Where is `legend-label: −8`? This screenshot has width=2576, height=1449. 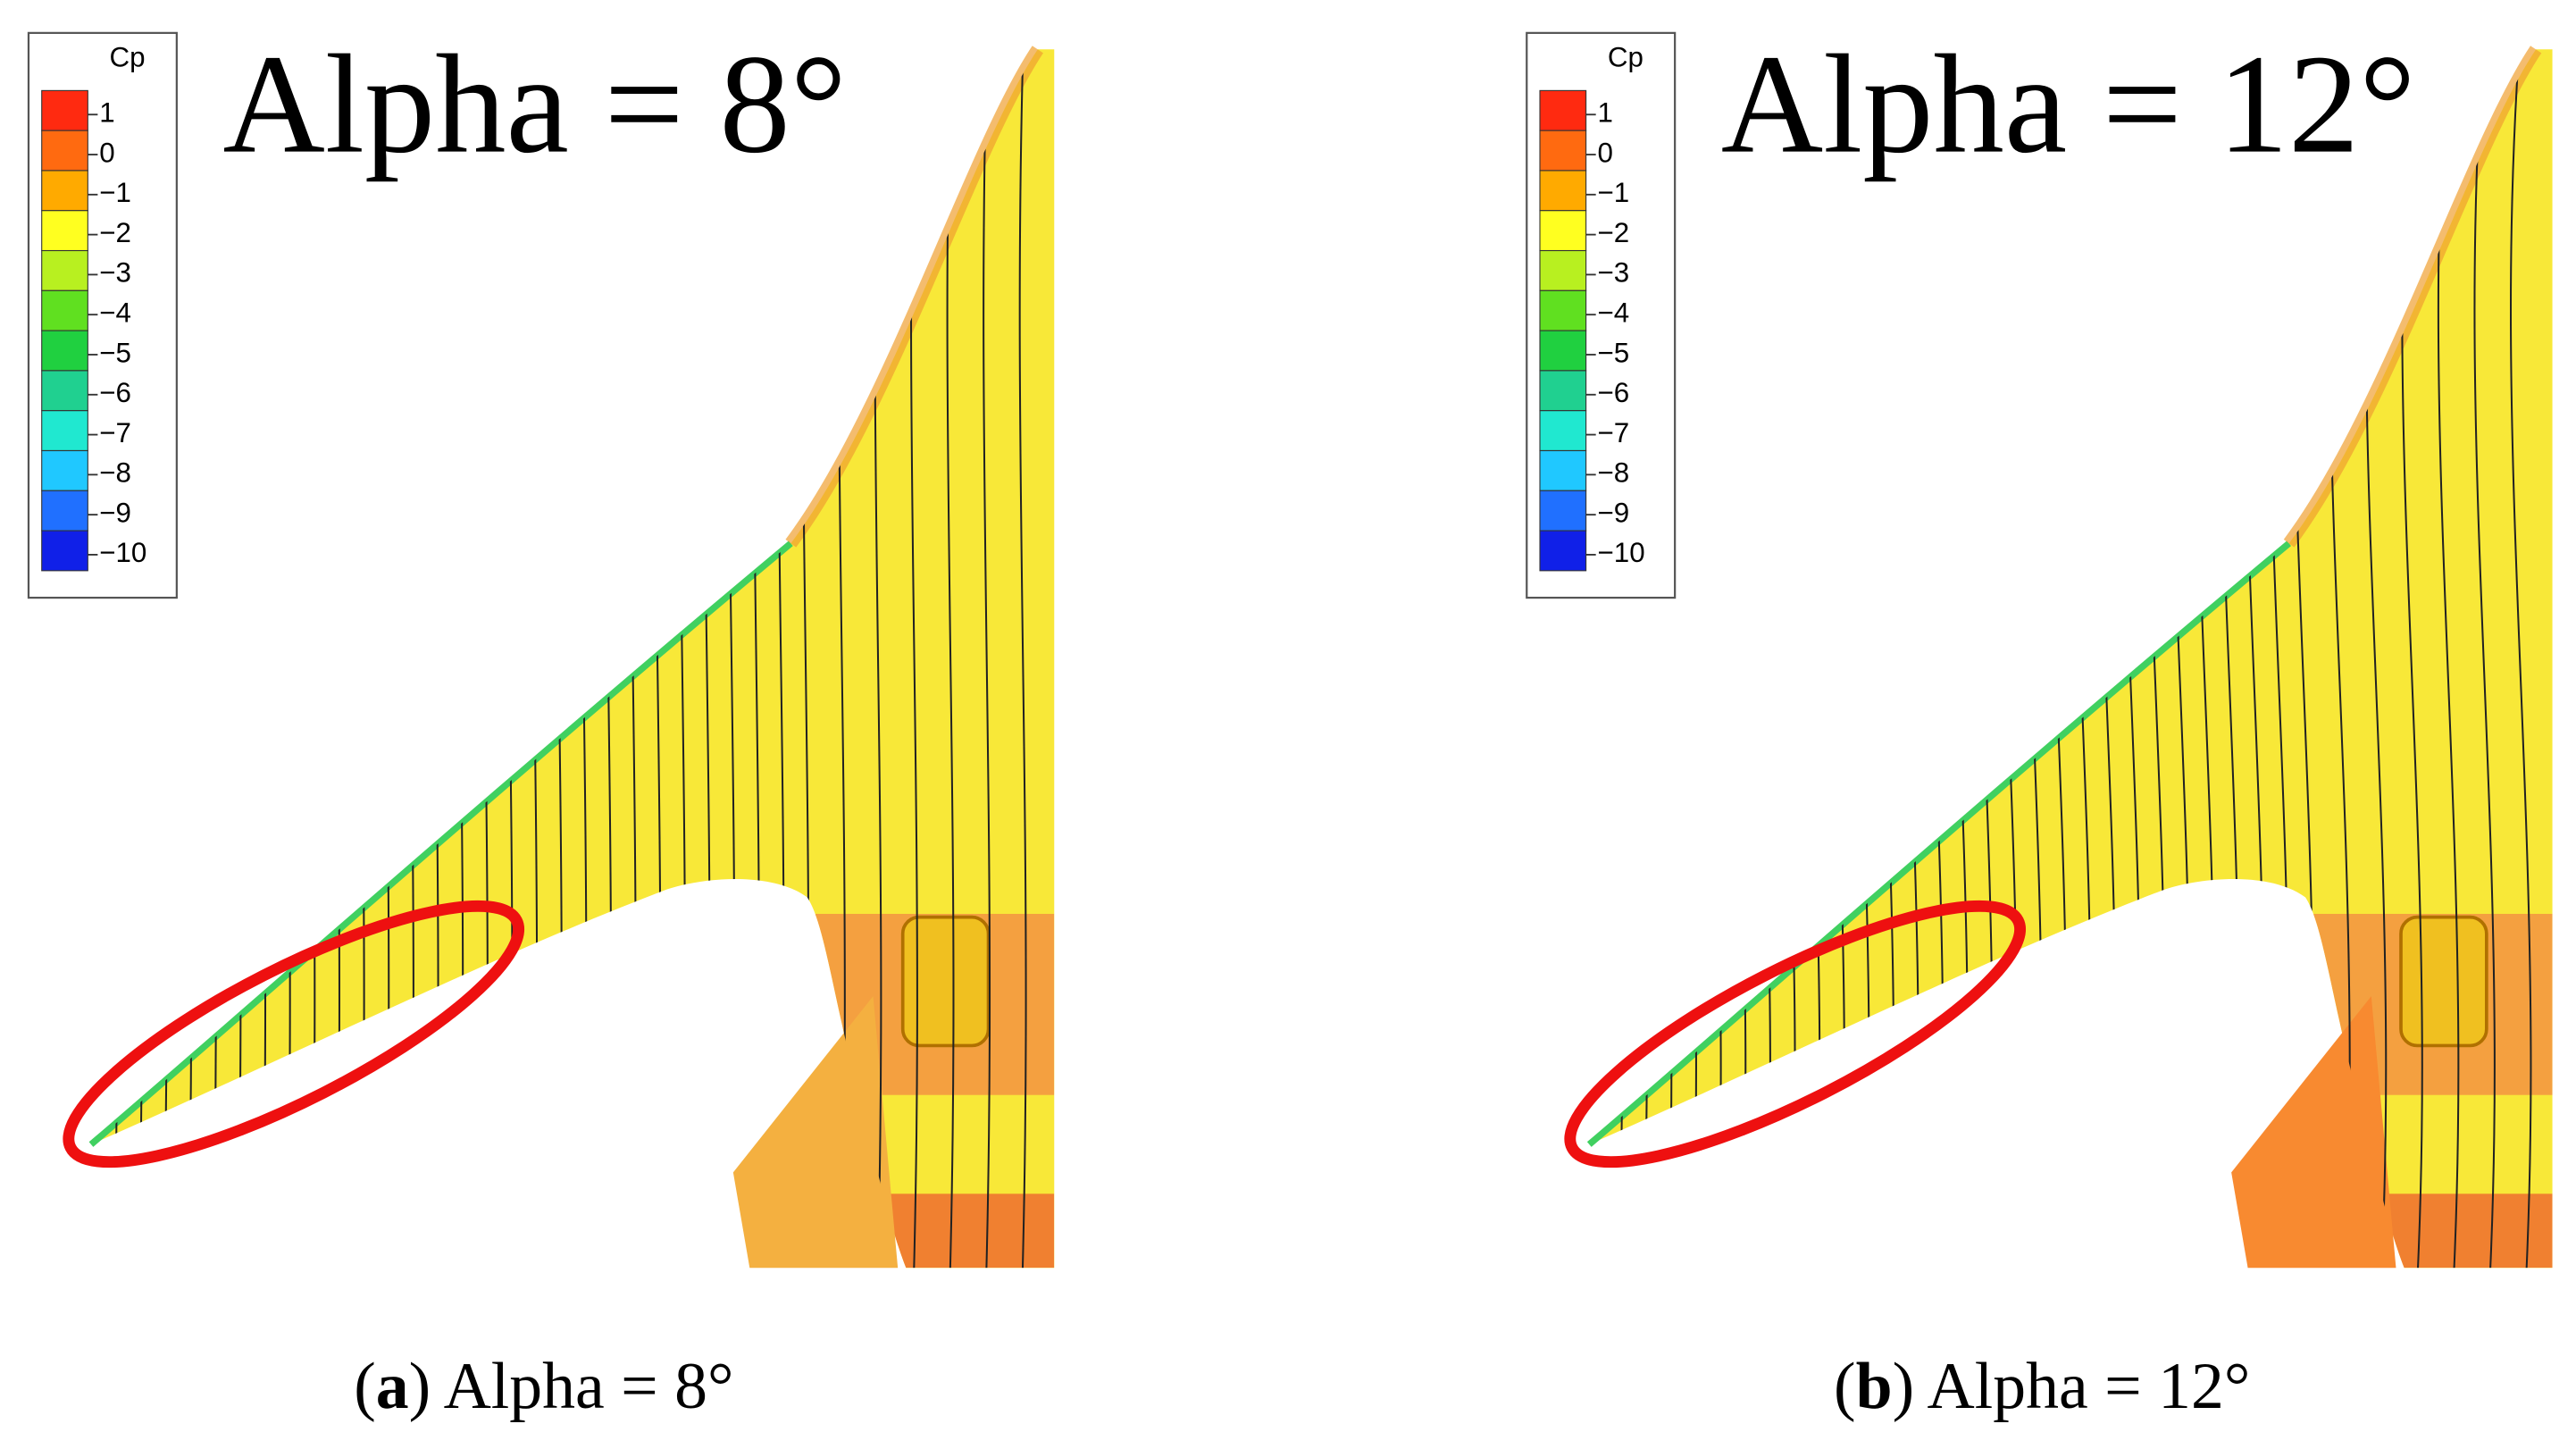
legend-label: −8 is located at coordinates (115, 473).